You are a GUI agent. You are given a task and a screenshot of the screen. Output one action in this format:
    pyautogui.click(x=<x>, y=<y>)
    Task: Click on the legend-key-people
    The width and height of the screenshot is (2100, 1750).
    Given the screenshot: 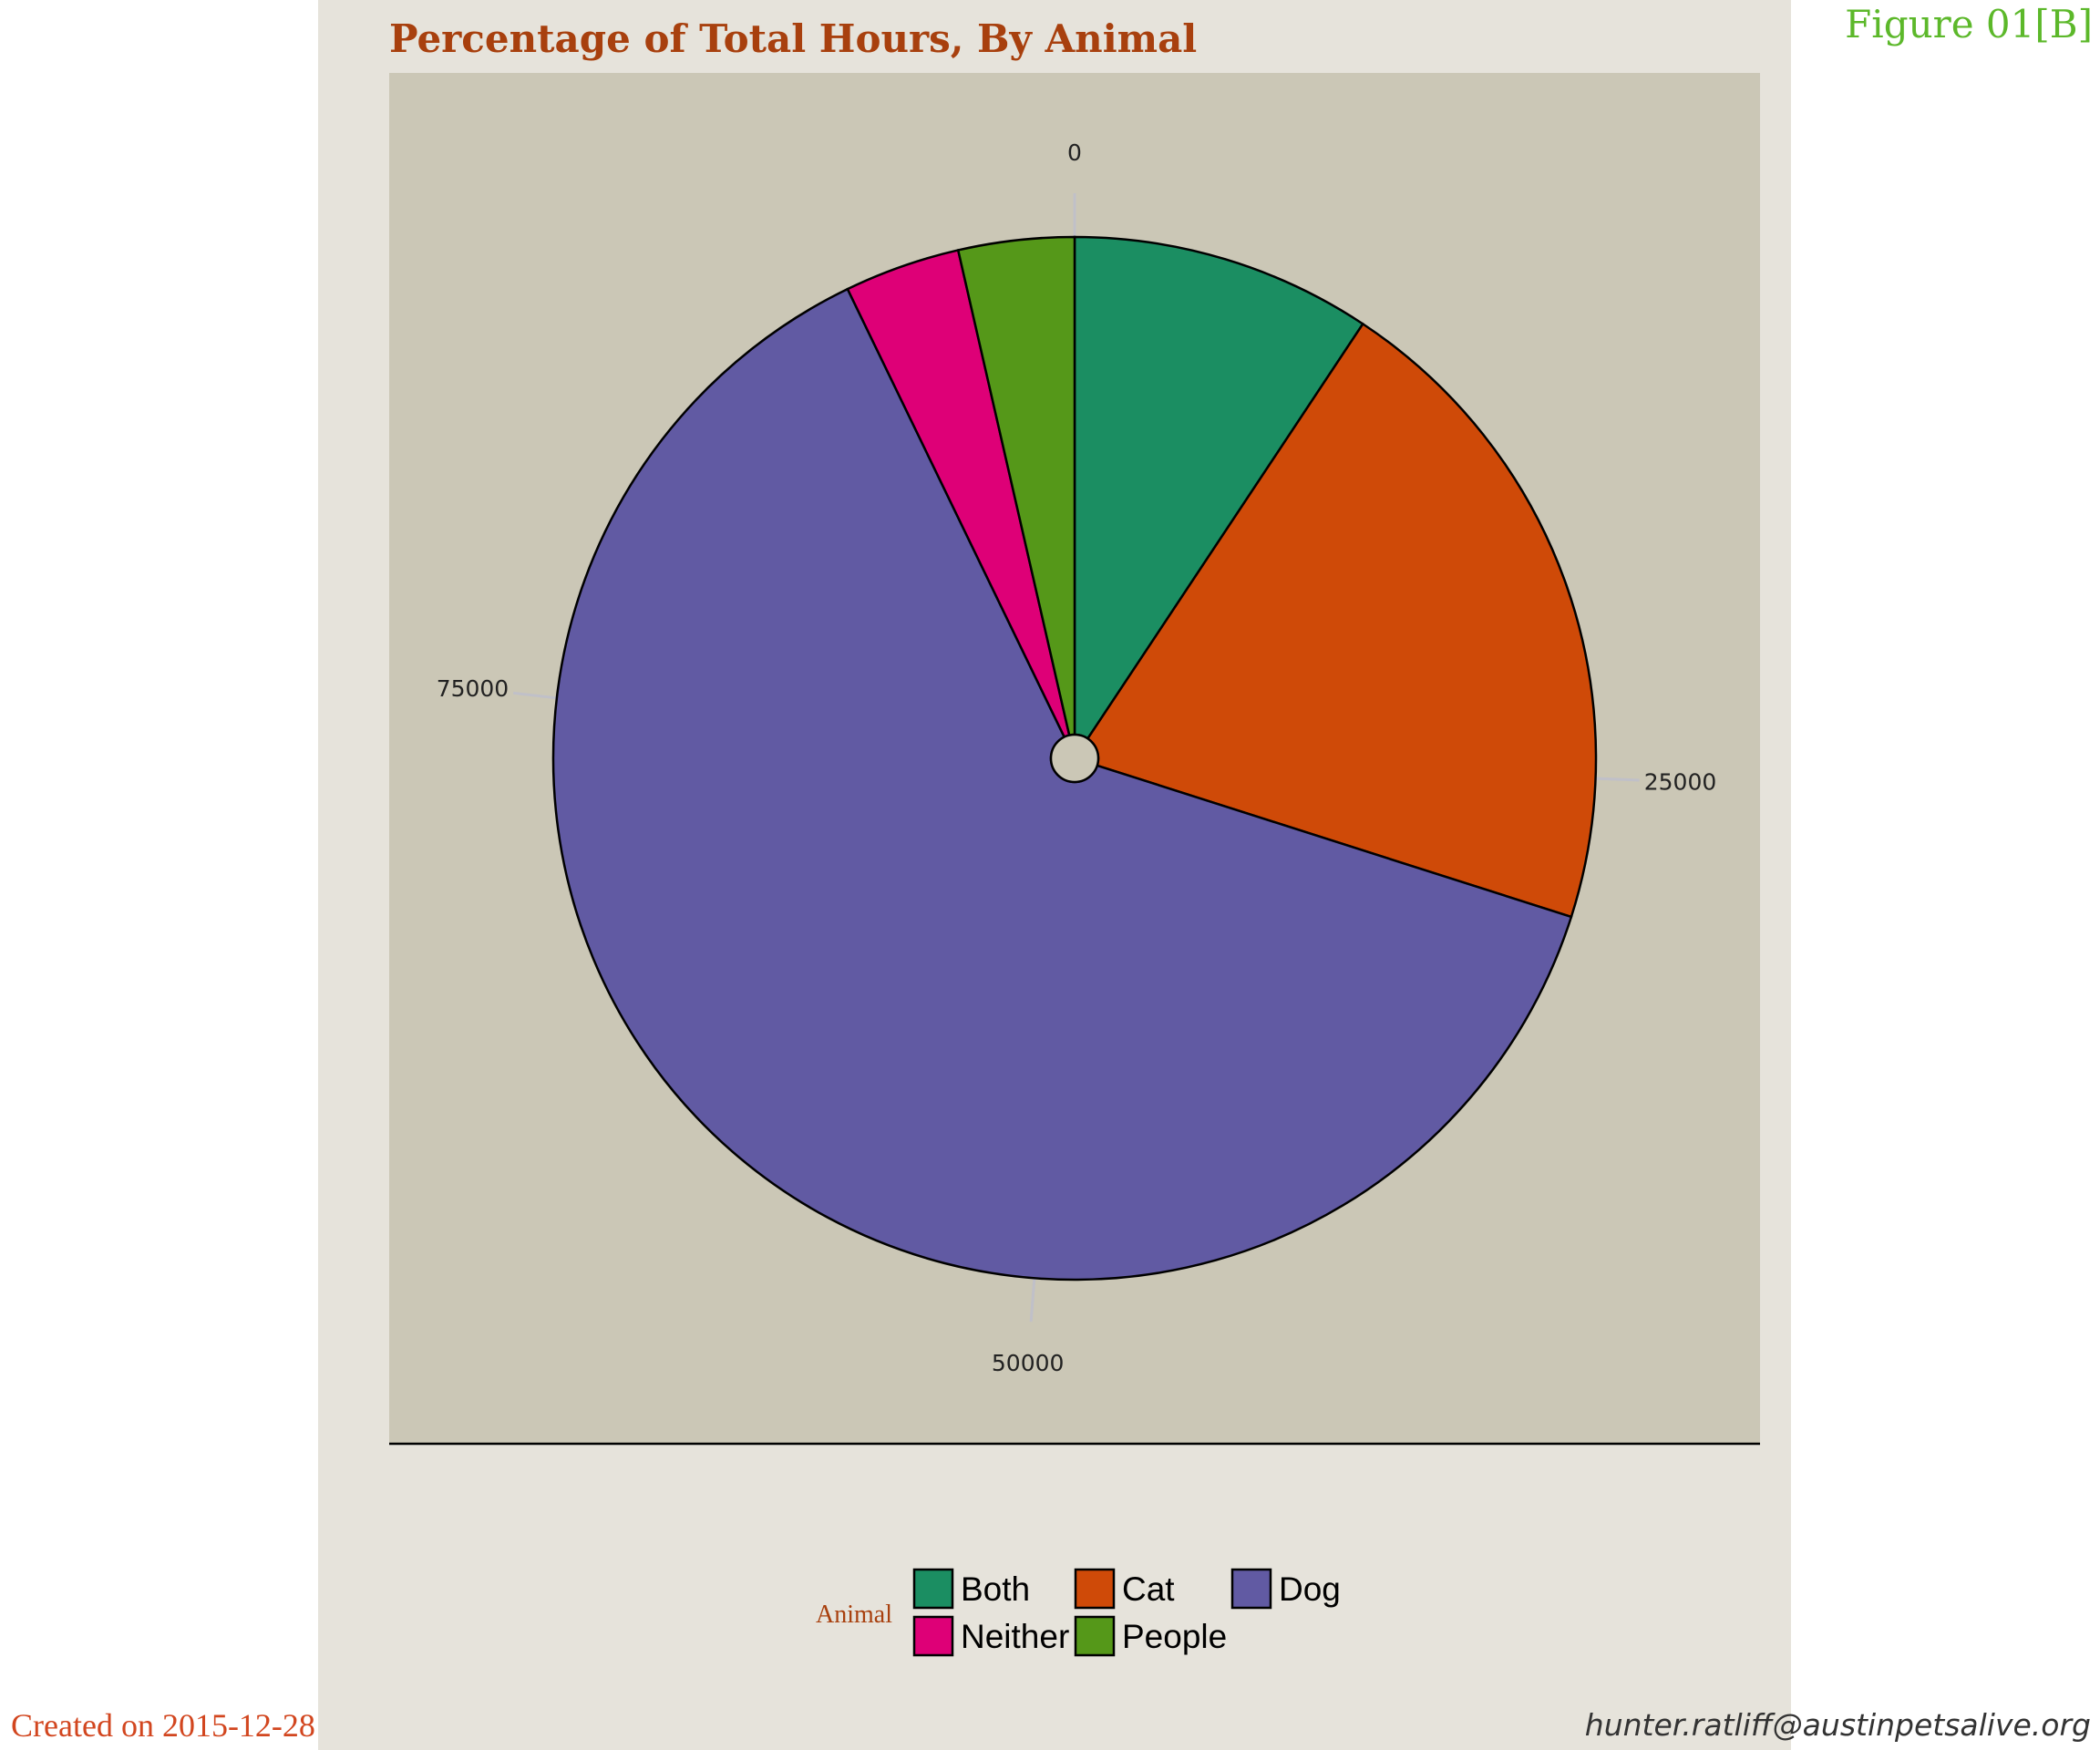 What is the action you would take?
    pyautogui.click(x=1095, y=1636)
    